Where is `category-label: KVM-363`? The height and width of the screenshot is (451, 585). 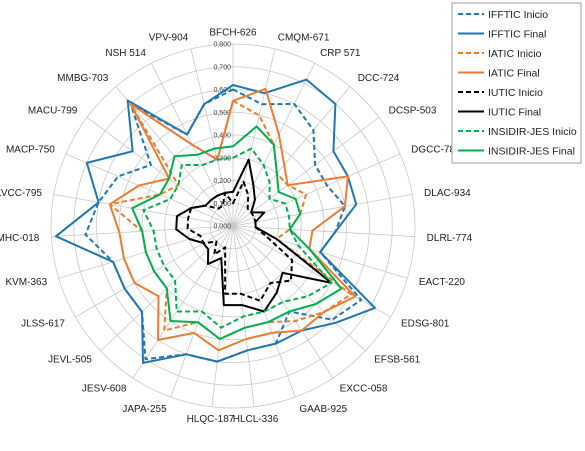
category-label: KVM-363 is located at coordinates (26, 282).